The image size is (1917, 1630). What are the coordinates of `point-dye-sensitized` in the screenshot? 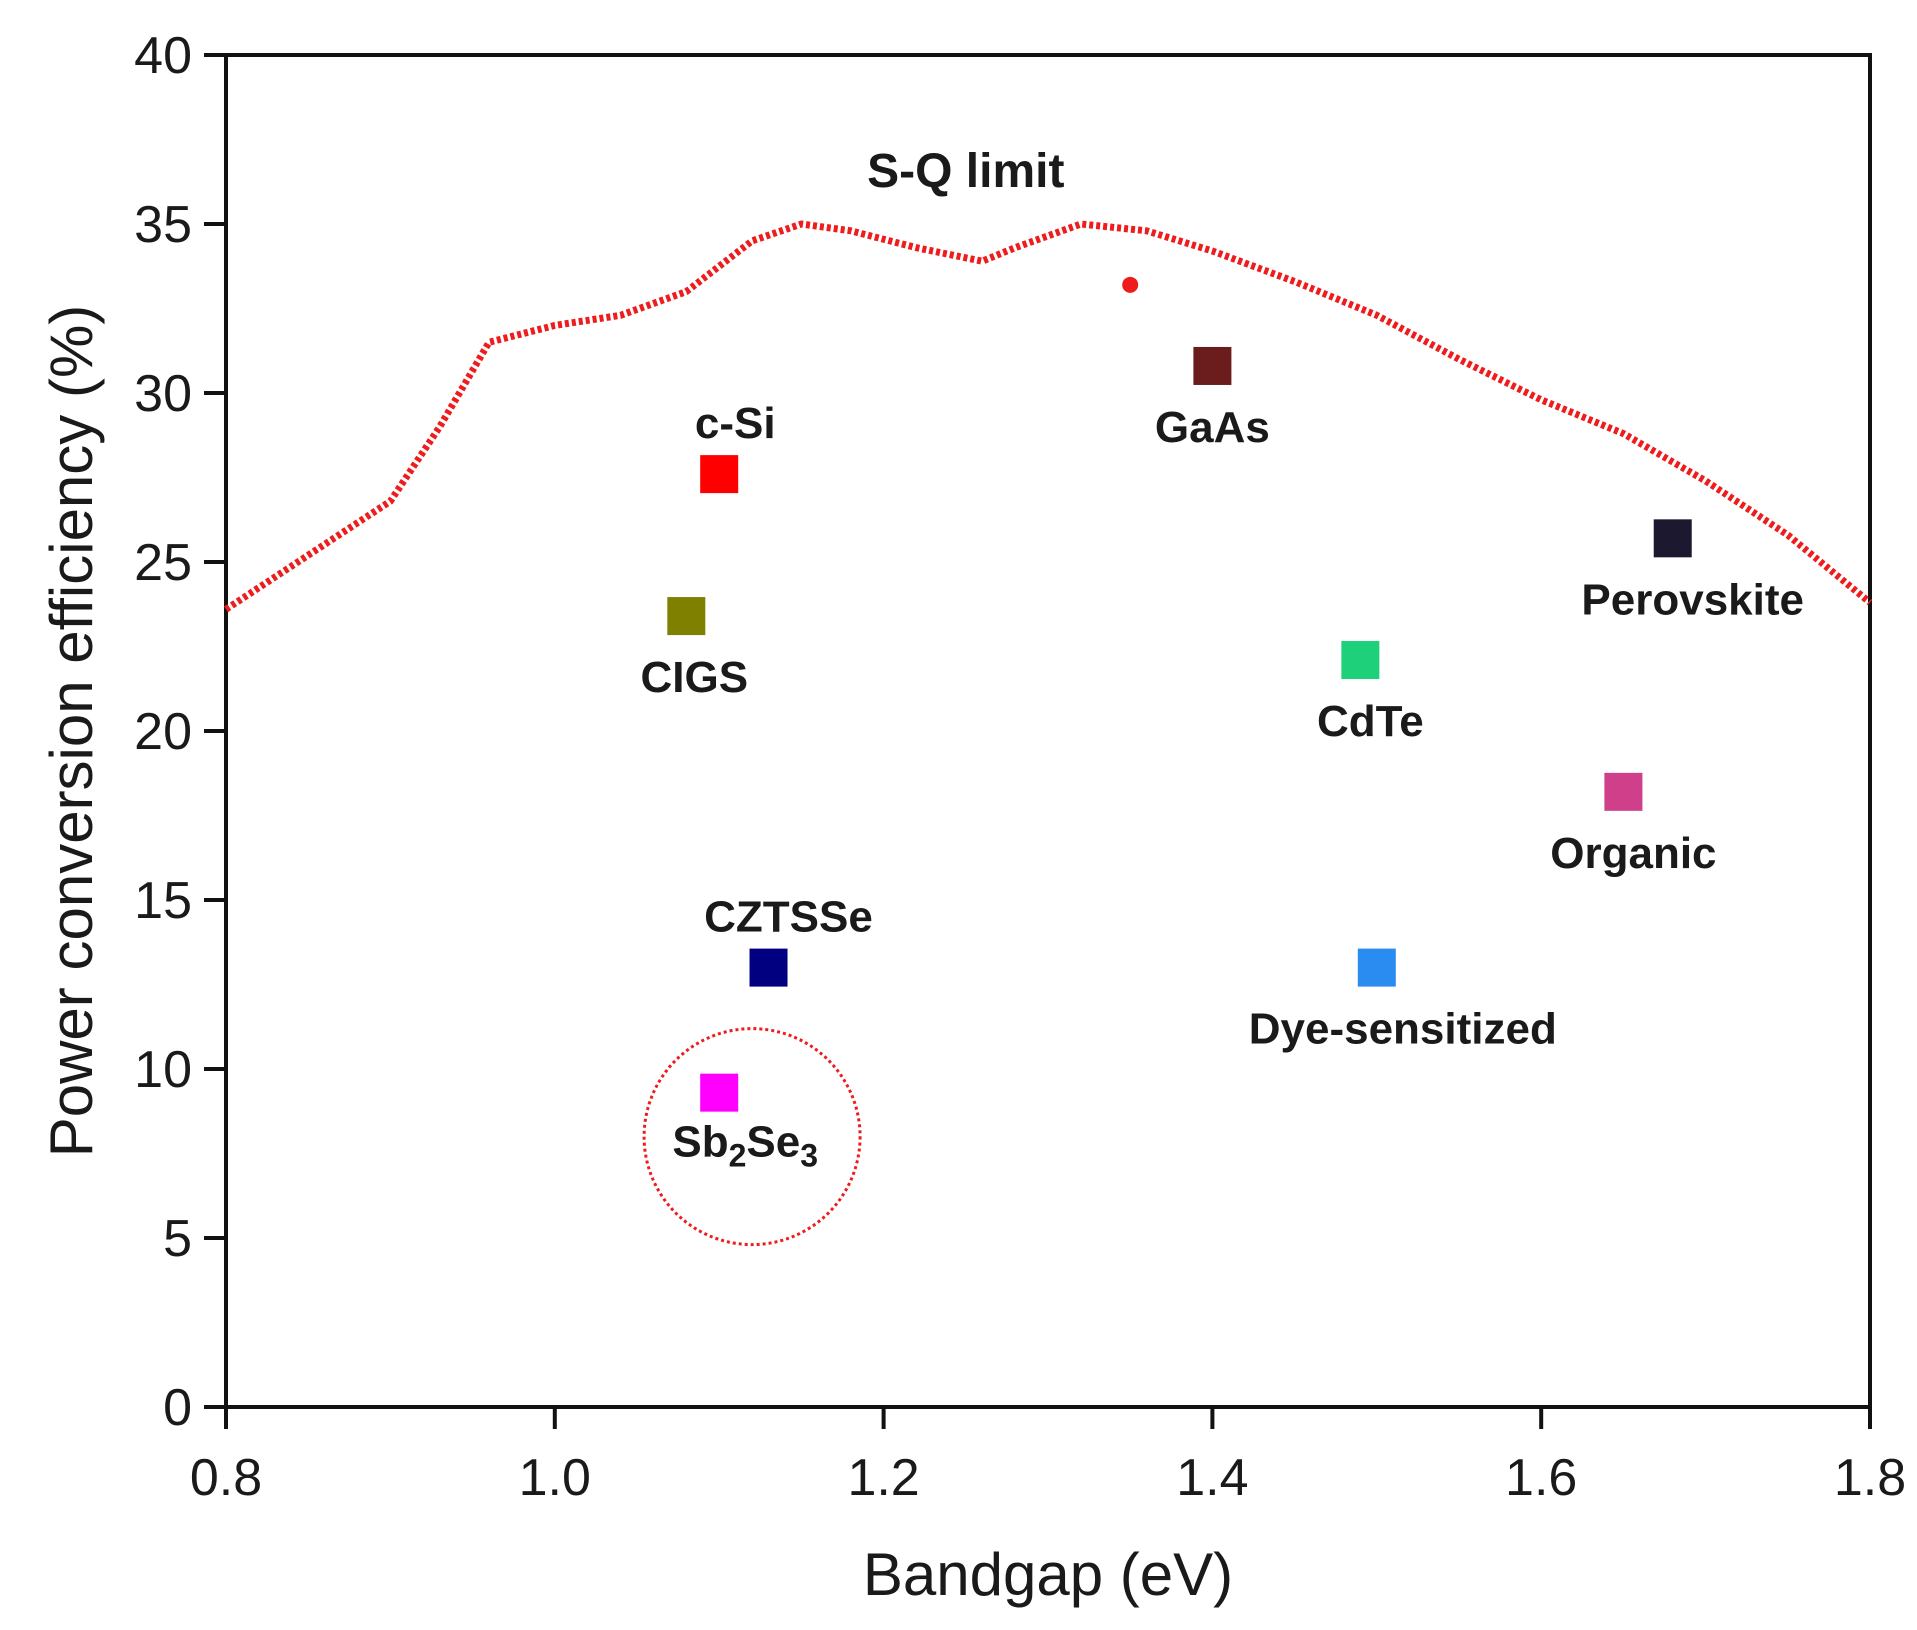 It's located at (1376, 967).